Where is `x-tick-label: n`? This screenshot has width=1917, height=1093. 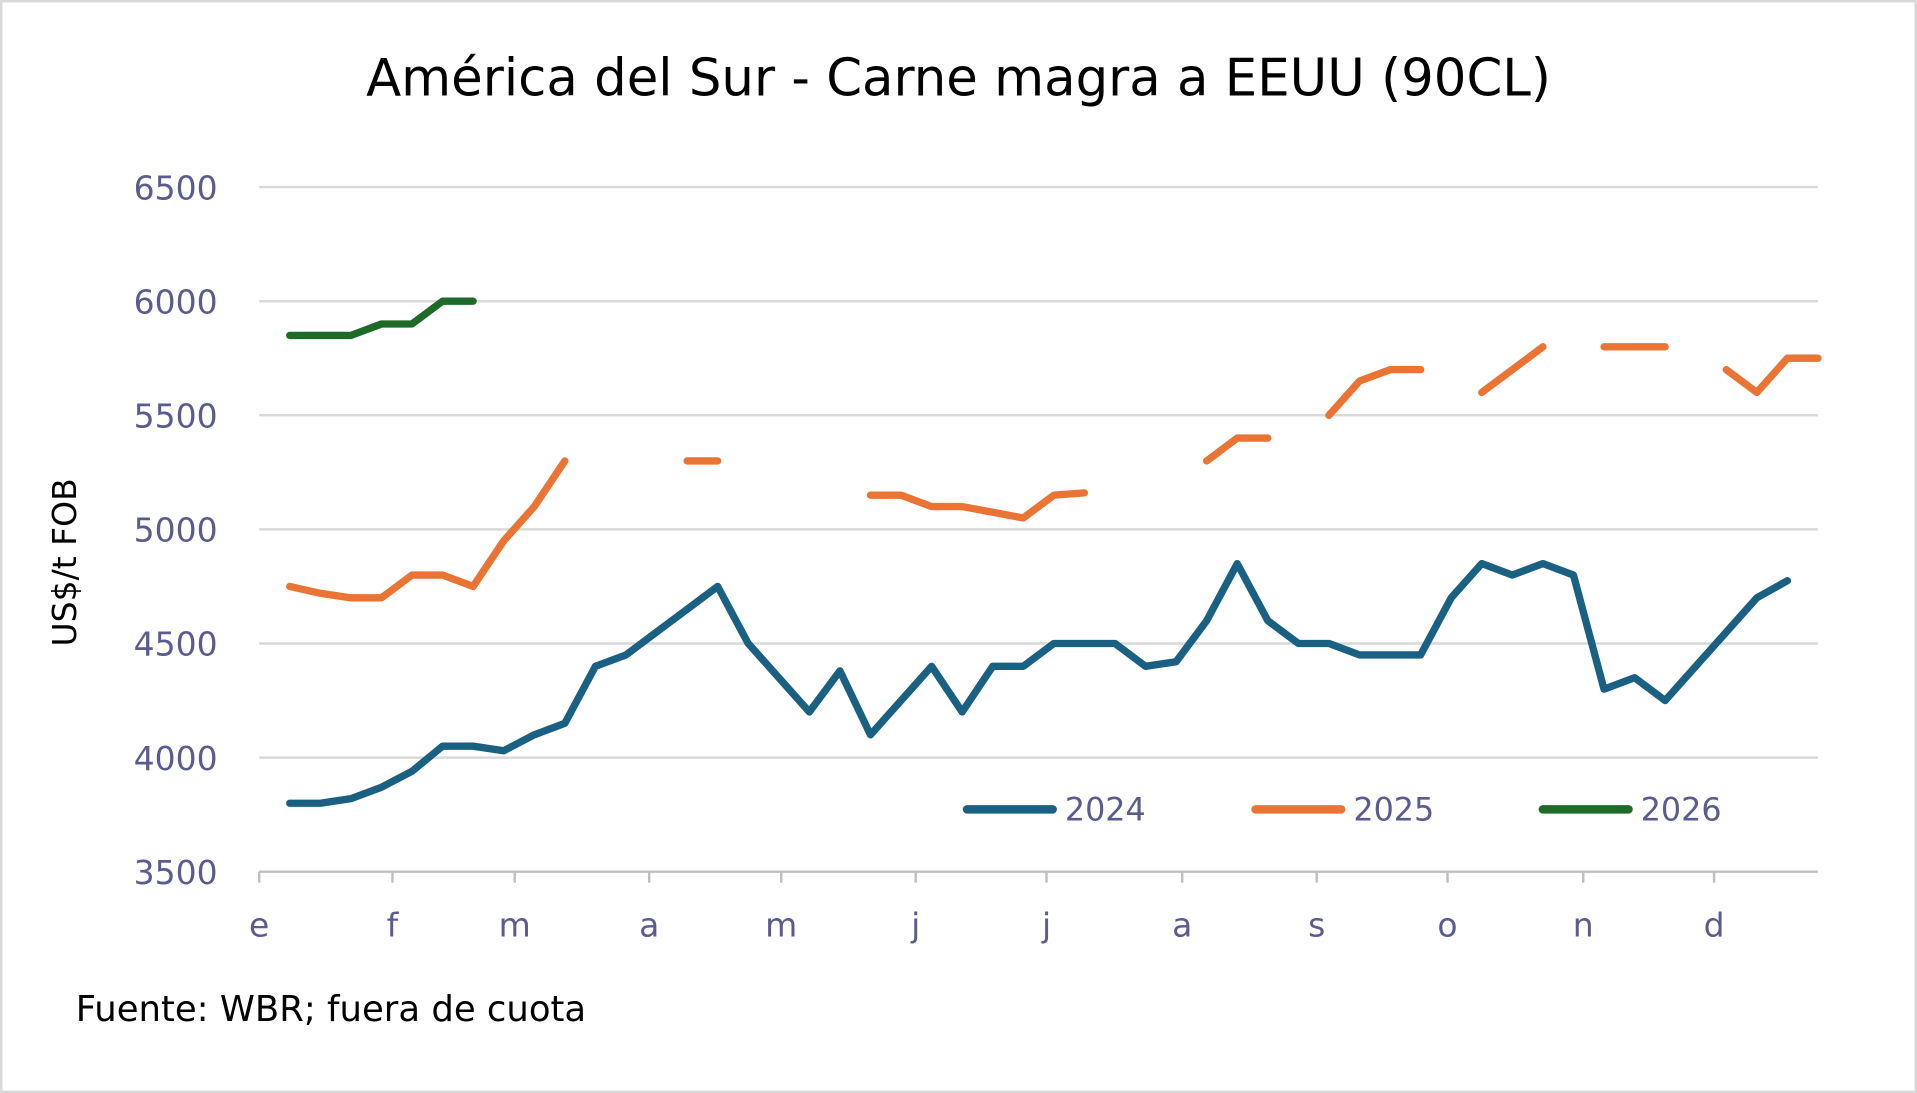 x-tick-label: n is located at coordinates (1583, 925).